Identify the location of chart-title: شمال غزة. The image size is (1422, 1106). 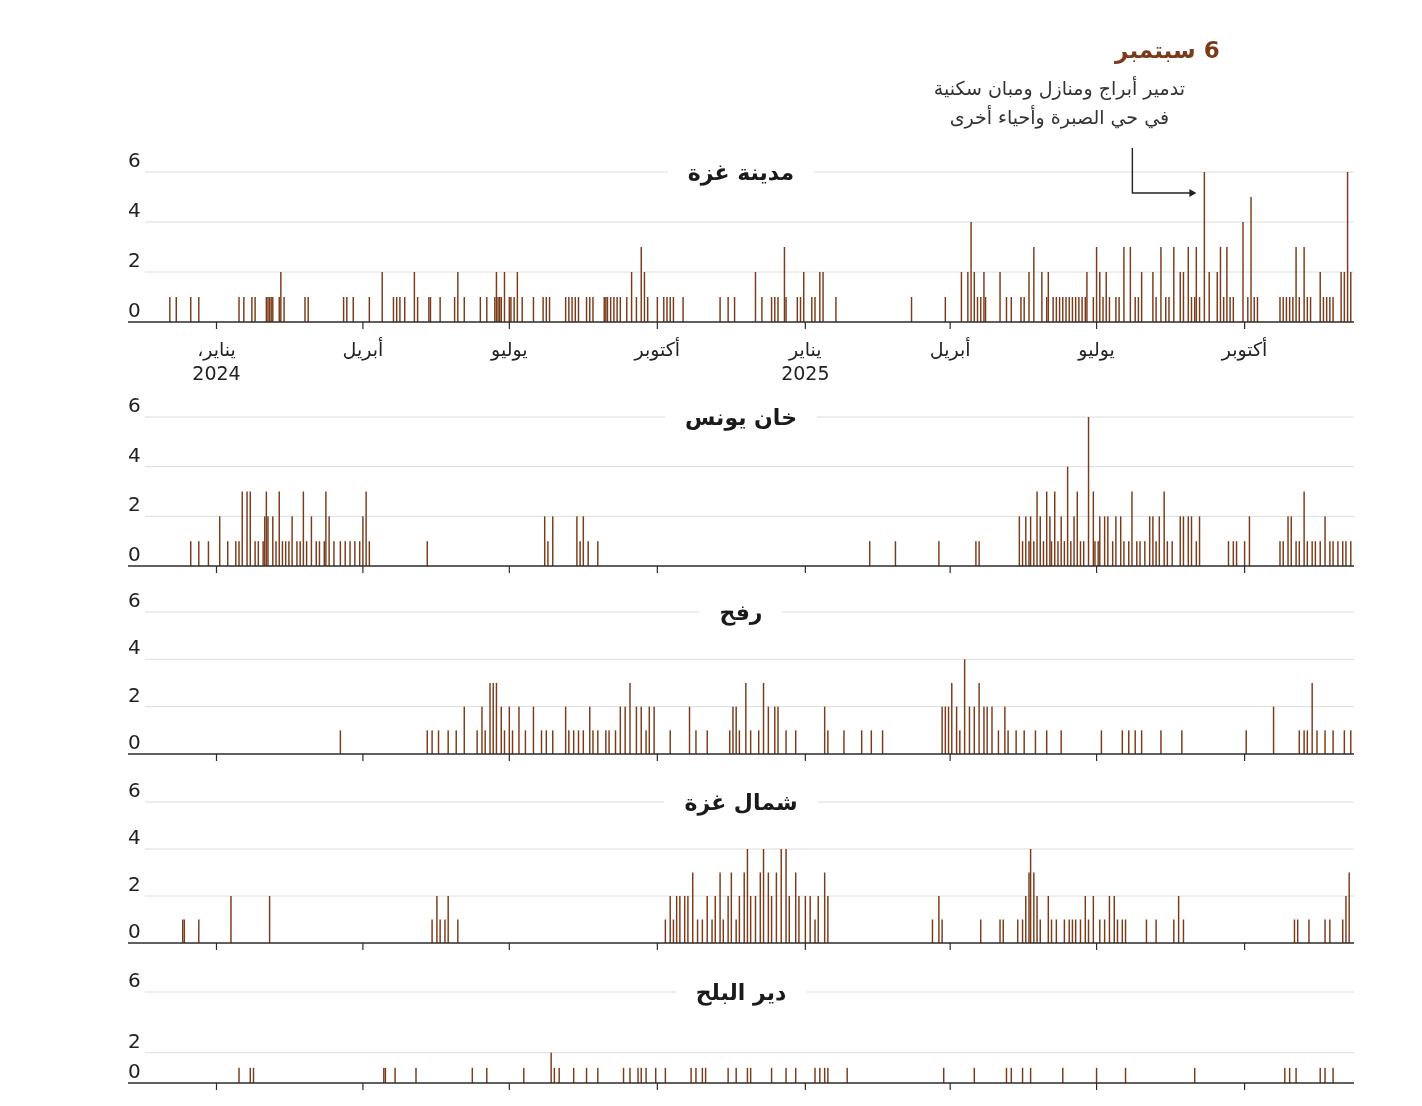
(741, 803).